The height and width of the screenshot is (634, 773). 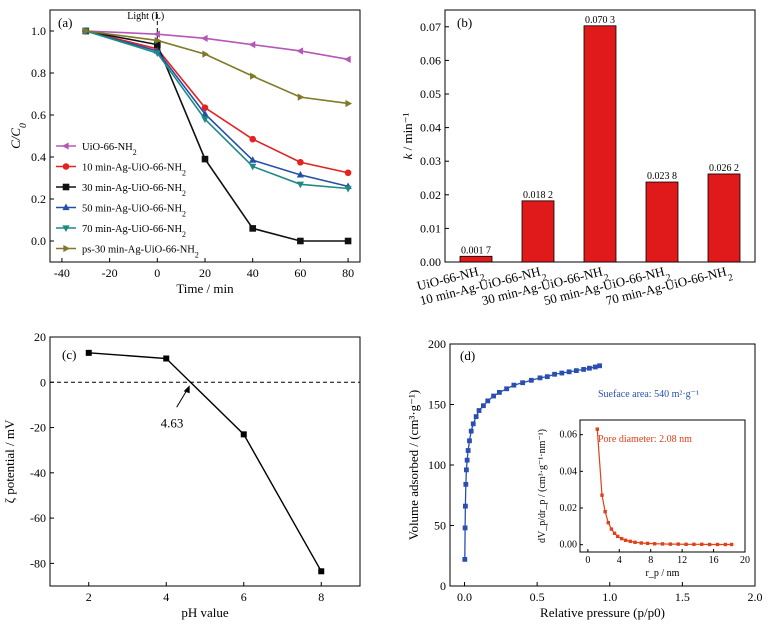 What do you see at coordinates (430, 228) in the screenshot?
I see `panel-b-y-tick-label: 0.01` at bounding box center [430, 228].